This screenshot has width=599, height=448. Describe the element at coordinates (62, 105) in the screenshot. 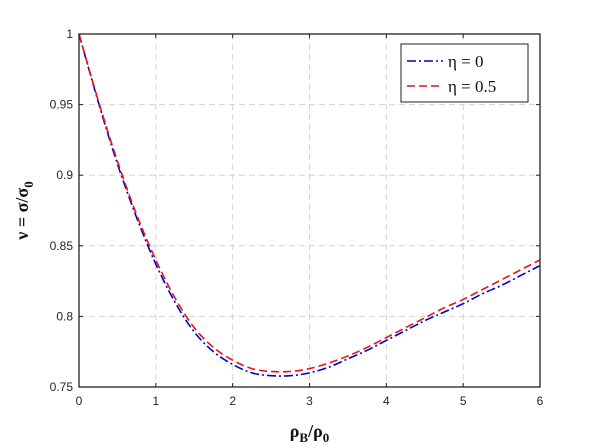

I see `y-tick-label-4: 0.95` at that location.